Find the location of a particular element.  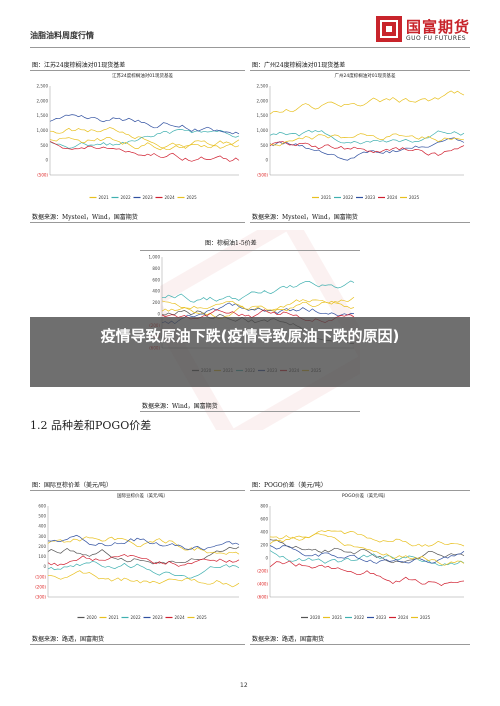

figure-5-source: 数据来源：路透，国富期货 is located at coordinates (288, 639).